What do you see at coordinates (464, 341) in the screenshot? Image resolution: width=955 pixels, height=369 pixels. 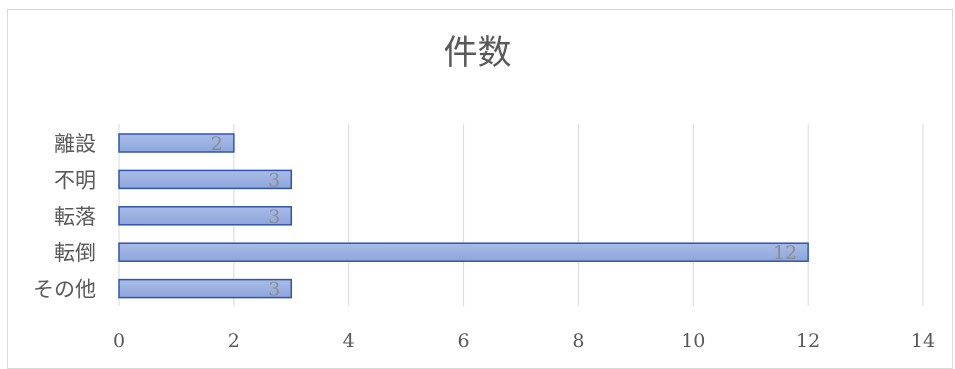 I see `x-tick-label: 6` at bounding box center [464, 341].